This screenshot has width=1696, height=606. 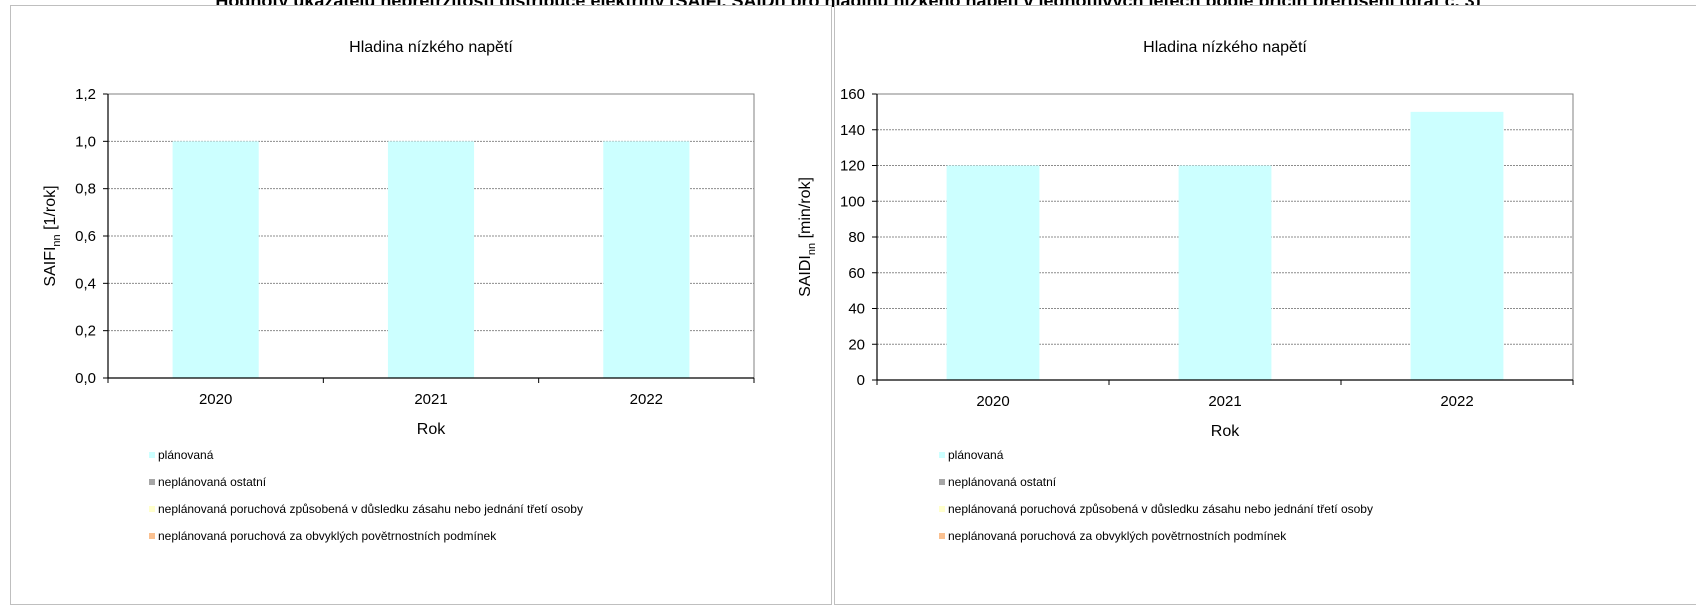 What do you see at coordinates (856, 273) in the screenshot?
I see `y-tick-label: 60` at bounding box center [856, 273].